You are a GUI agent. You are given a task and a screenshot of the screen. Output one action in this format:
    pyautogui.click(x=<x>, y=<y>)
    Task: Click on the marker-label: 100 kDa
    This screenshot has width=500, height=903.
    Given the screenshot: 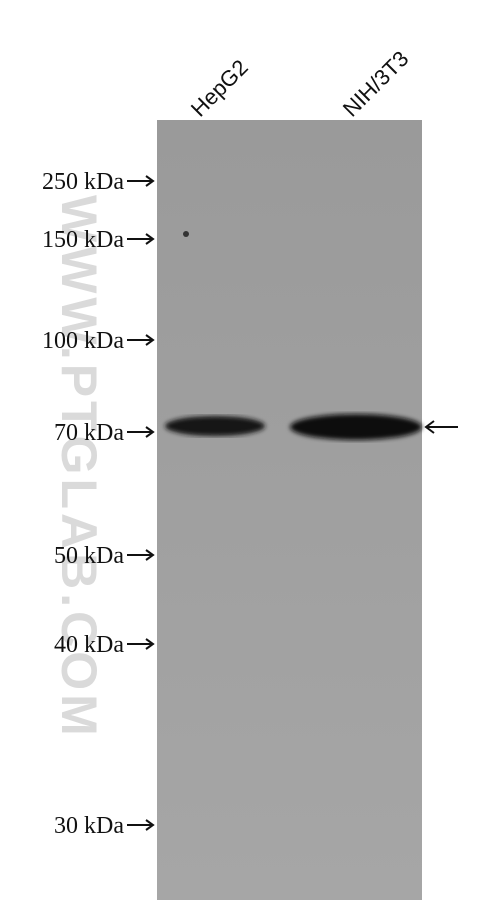 What is the action you would take?
    pyautogui.click(x=83, y=341)
    